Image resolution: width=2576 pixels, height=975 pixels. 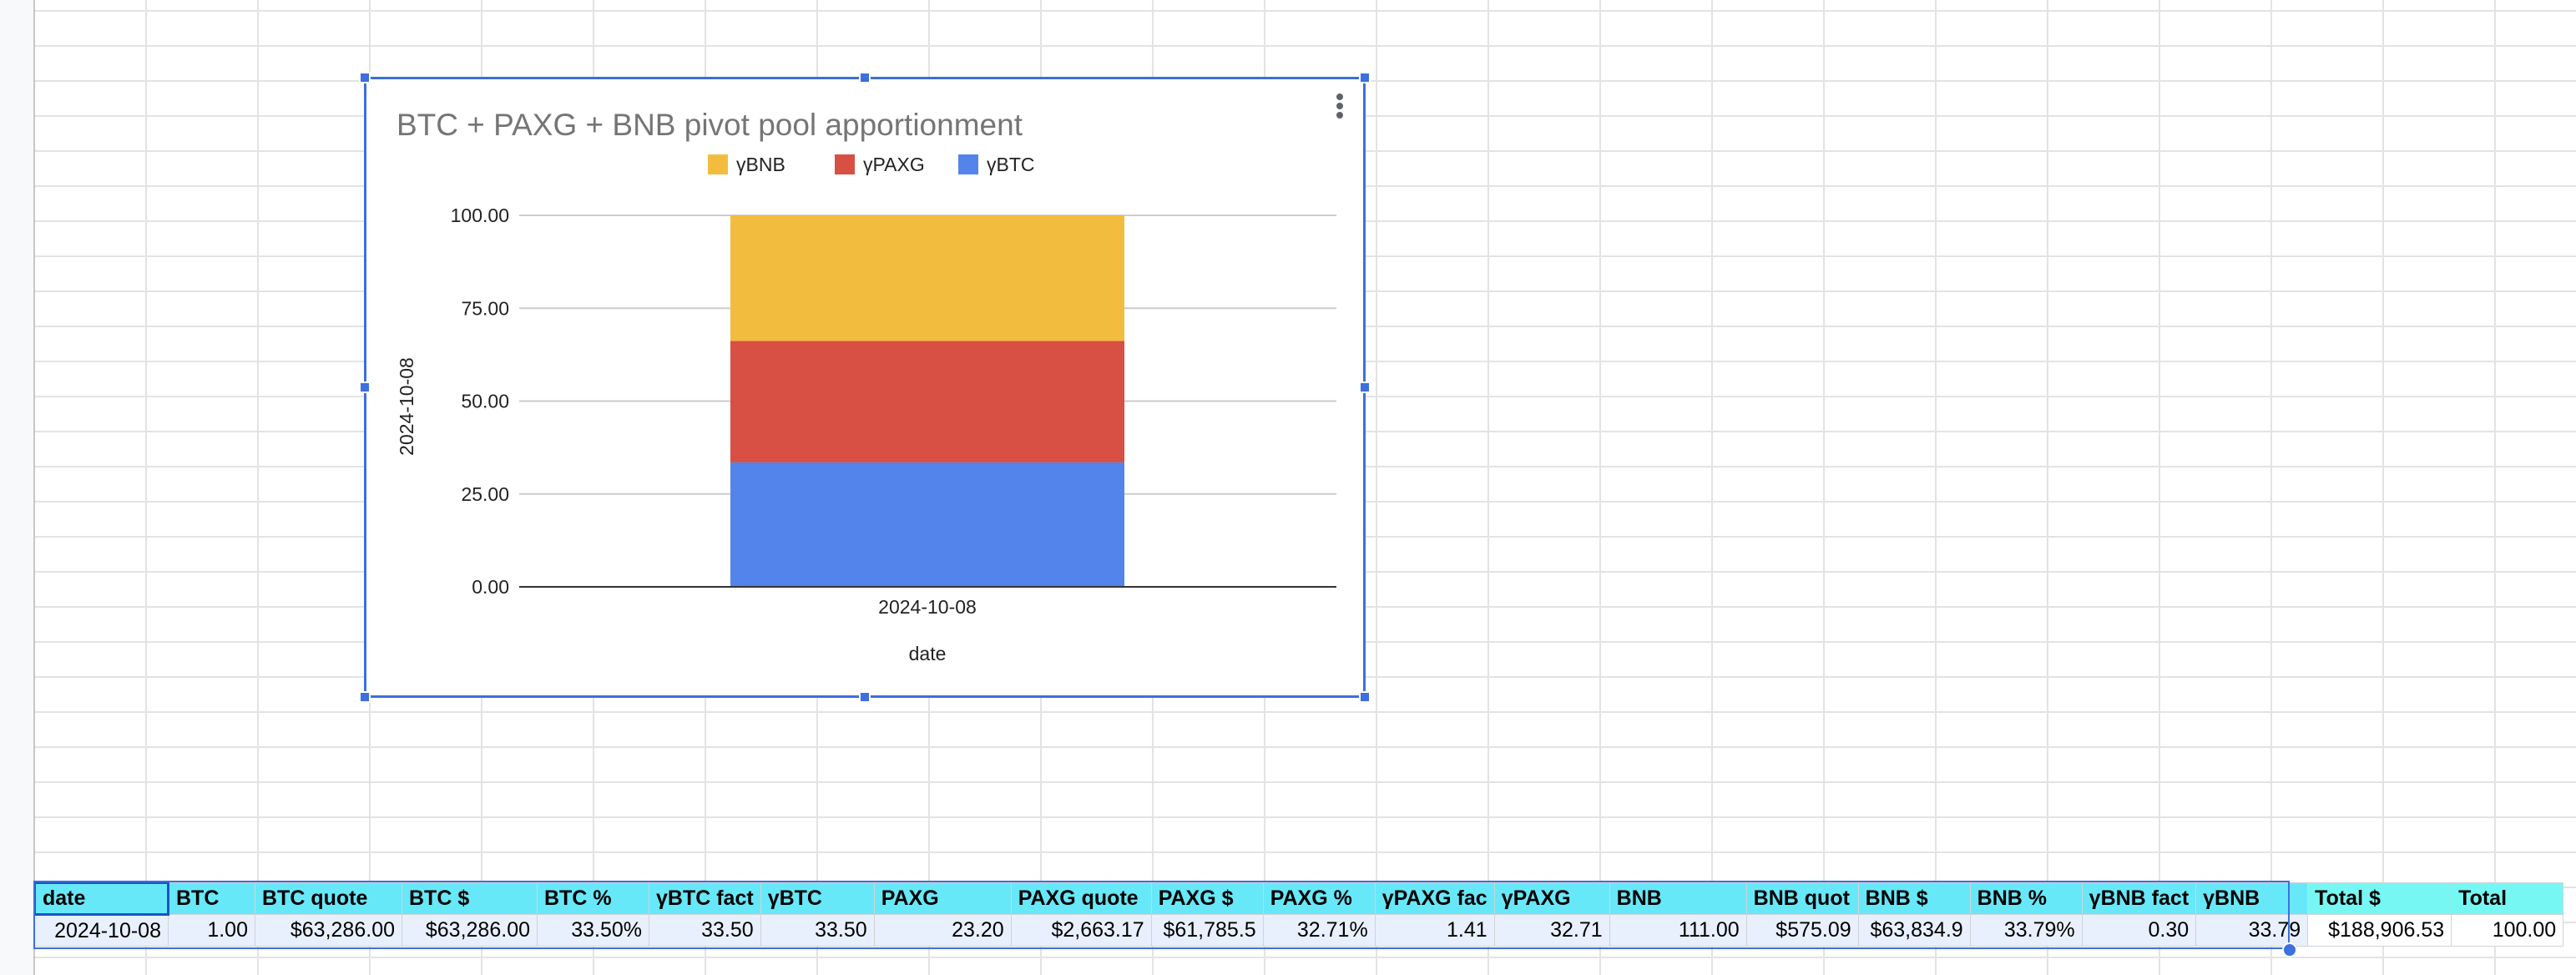 What do you see at coordinates (470, 898) in the screenshot?
I see `column-header: BTC $` at bounding box center [470, 898].